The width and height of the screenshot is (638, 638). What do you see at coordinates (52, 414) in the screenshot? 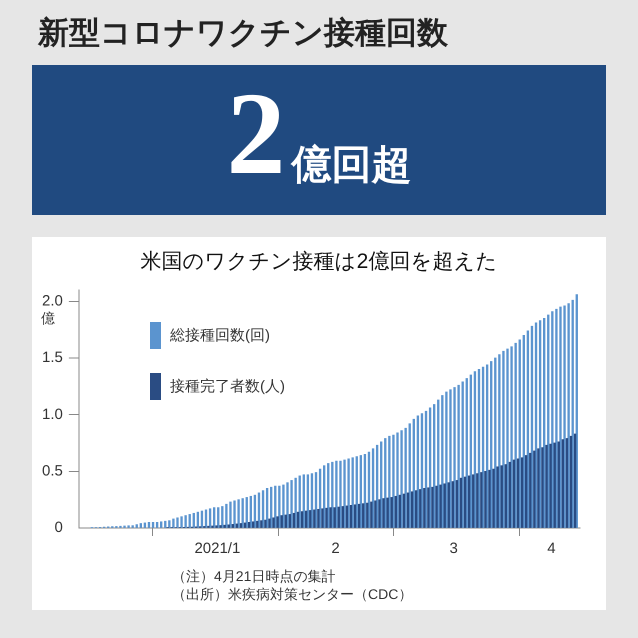
I see `y-tick-label: 1.0` at bounding box center [52, 414].